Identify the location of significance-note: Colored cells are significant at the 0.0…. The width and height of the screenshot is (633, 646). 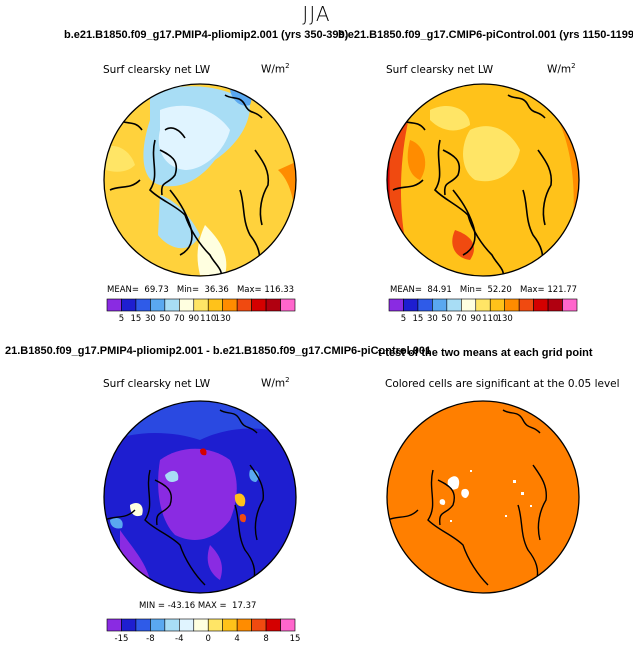
(502, 384).